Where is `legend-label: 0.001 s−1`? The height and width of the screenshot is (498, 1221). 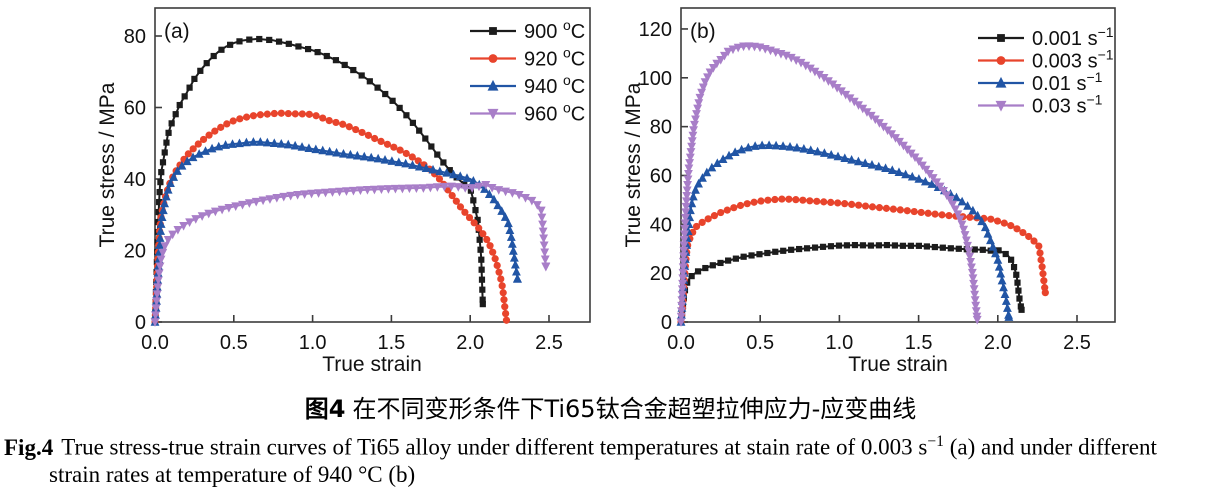
legend-label: 0.001 s−1 is located at coordinates (1073, 37).